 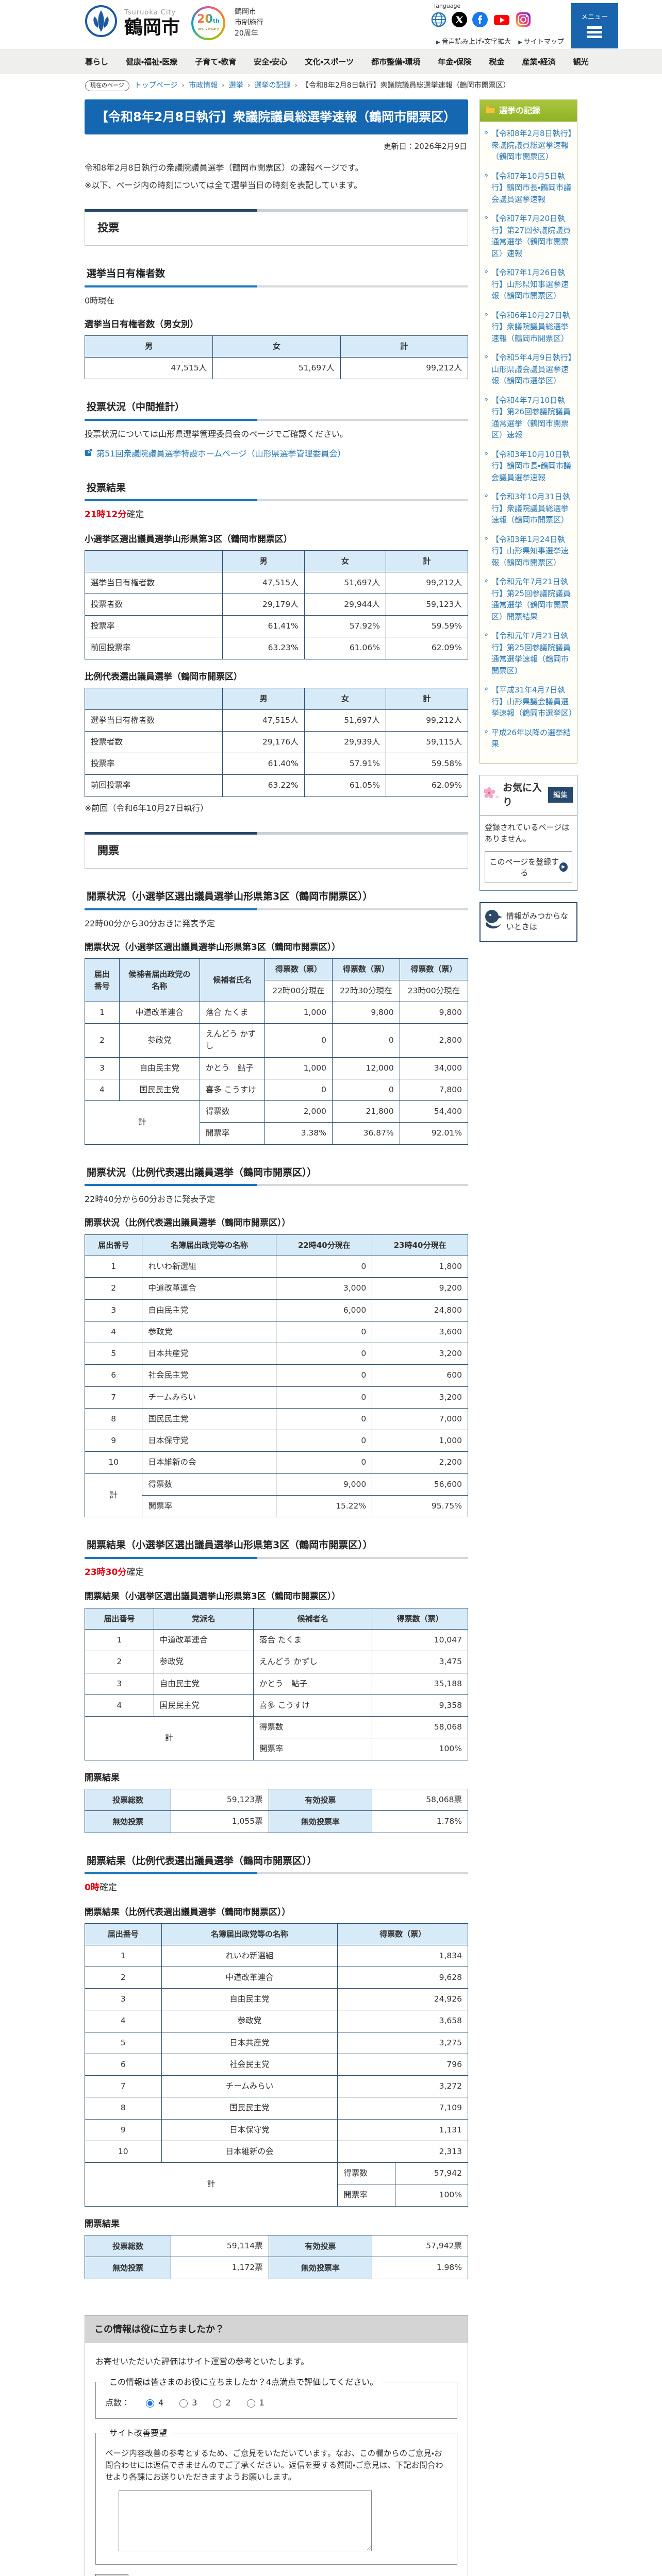 I want to click on nav-item: 健康・福祉・医療, so click(x=152, y=61).